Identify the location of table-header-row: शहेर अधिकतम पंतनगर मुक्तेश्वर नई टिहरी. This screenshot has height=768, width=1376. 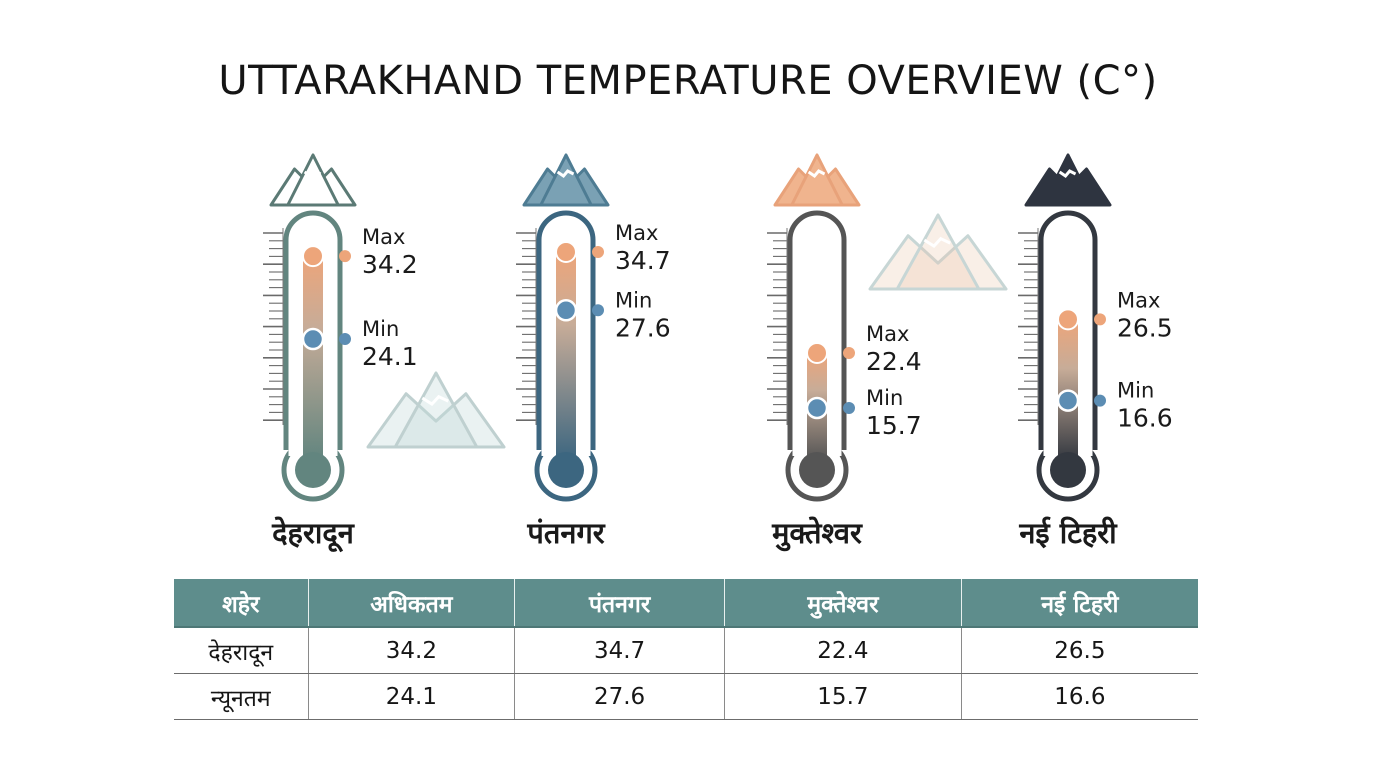
(686, 603).